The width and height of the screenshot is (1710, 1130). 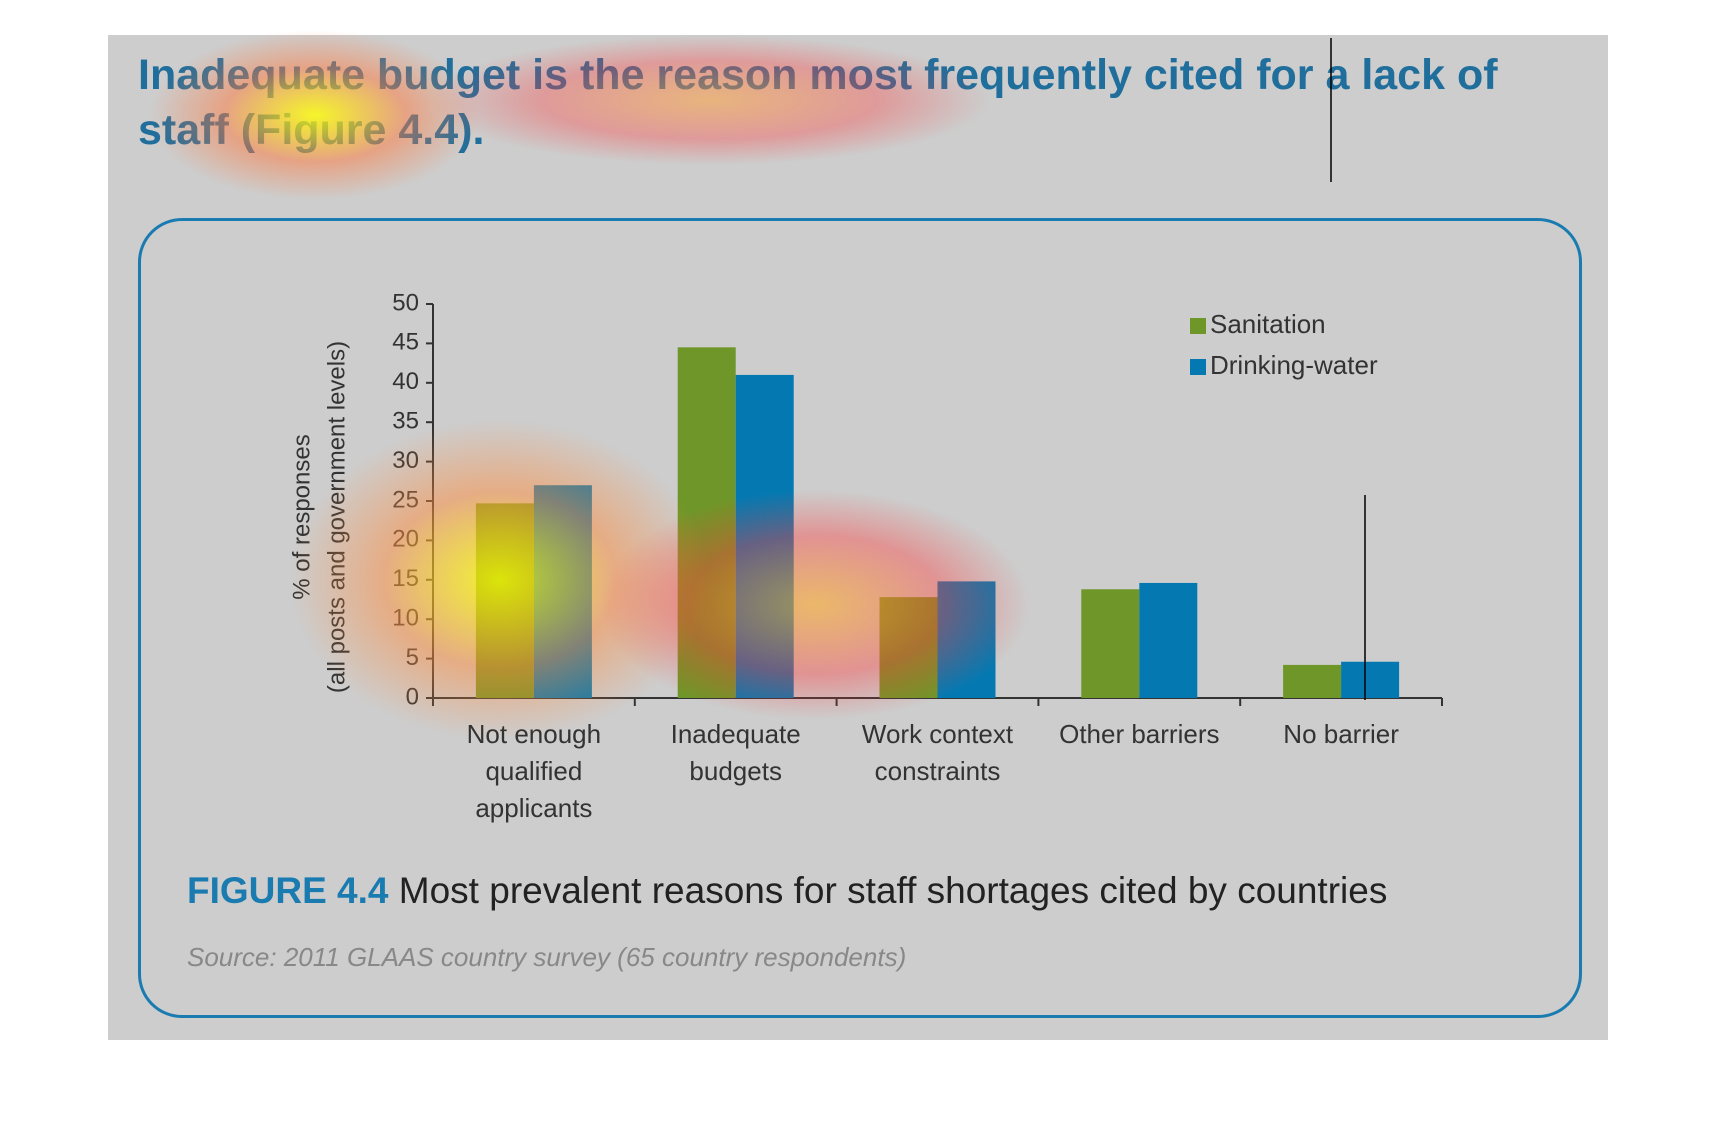 What do you see at coordinates (405, 460) in the screenshot?
I see `y-tick-label: 30` at bounding box center [405, 460].